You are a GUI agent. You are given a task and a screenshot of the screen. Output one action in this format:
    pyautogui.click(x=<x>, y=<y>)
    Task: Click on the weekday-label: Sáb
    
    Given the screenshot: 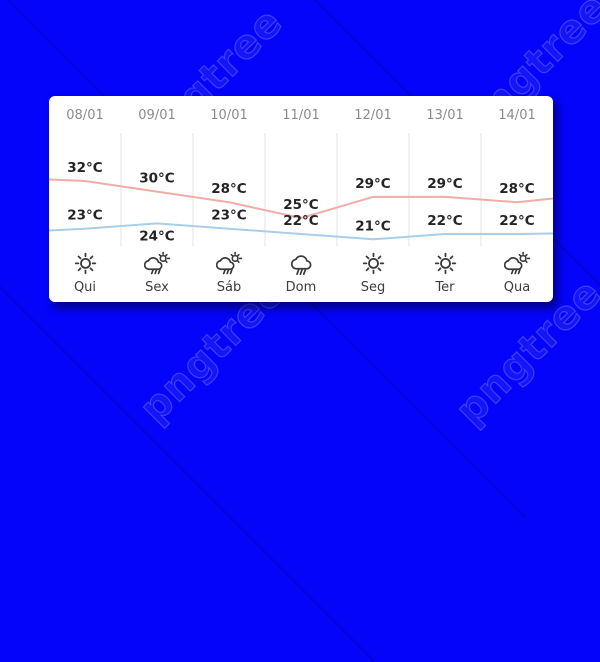 What is the action you would take?
    pyautogui.click(x=229, y=287)
    